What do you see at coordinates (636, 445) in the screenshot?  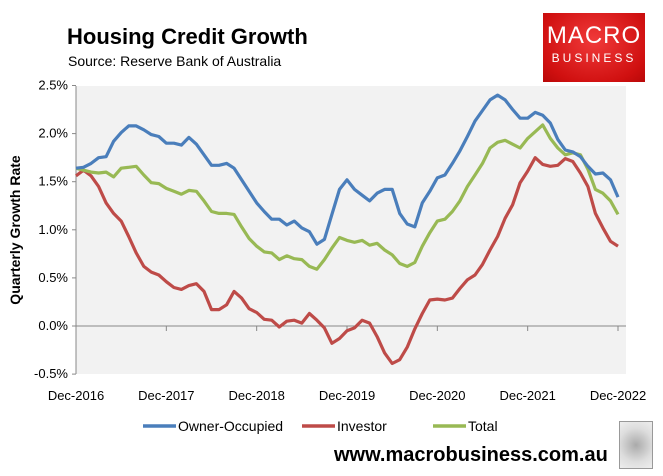 I see `wolf-icon` at bounding box center [636, 445].